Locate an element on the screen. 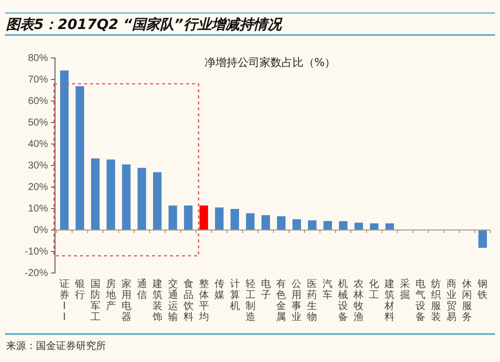 This screenshot has height=362, width=500. y-tick-label: 0% is located at coordinates (41, 230).